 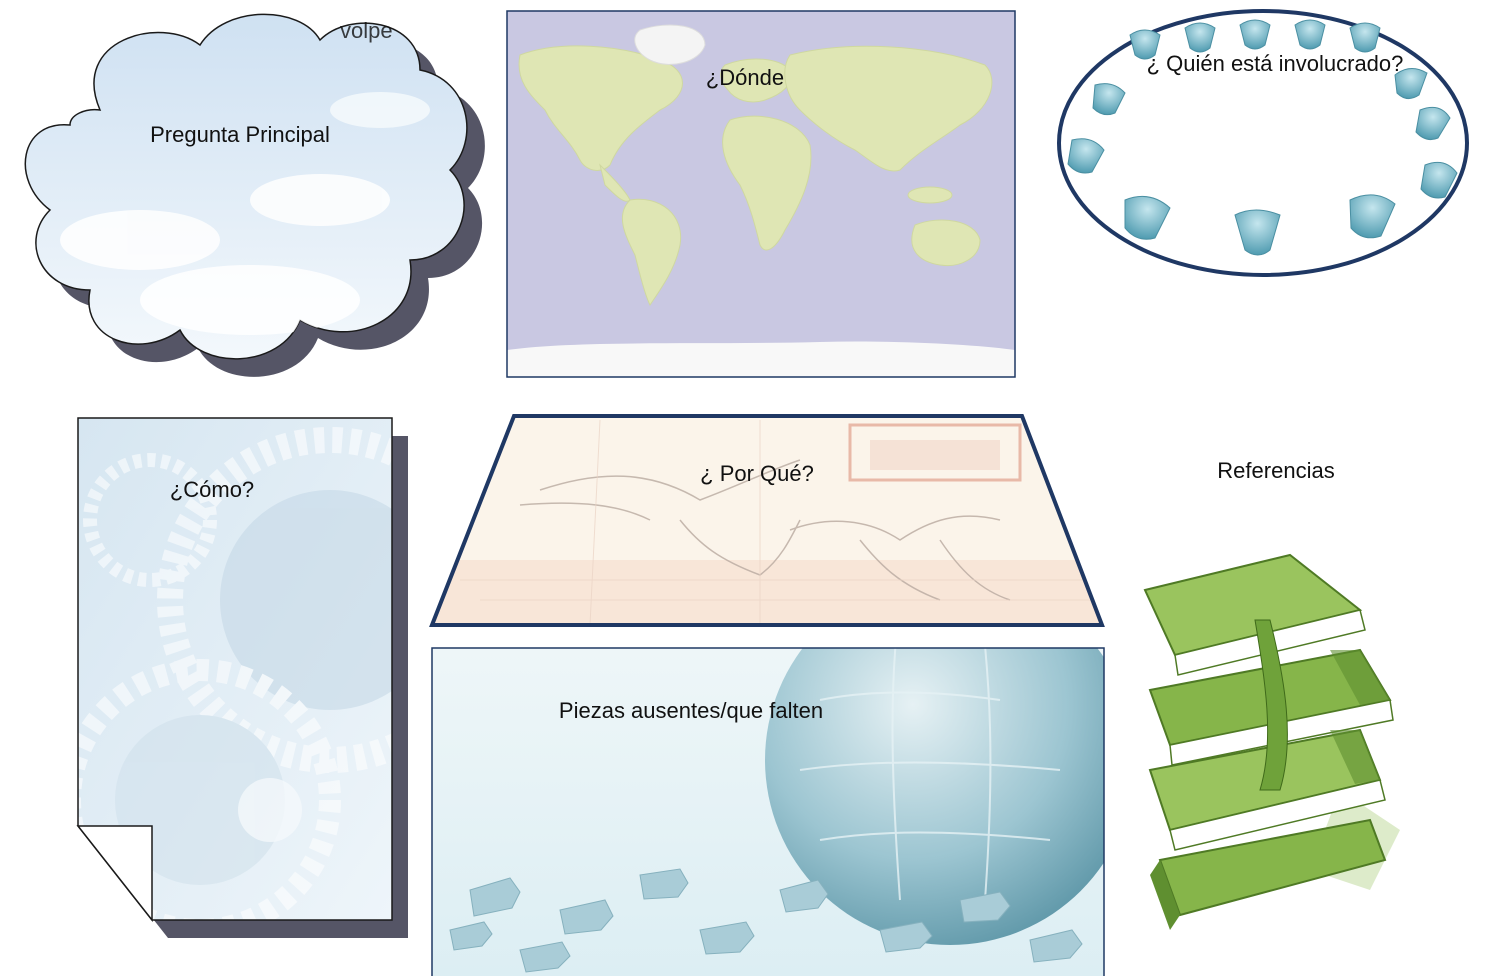 I want to click on where-label: ¿Dónde, so click(x=745, y=77).